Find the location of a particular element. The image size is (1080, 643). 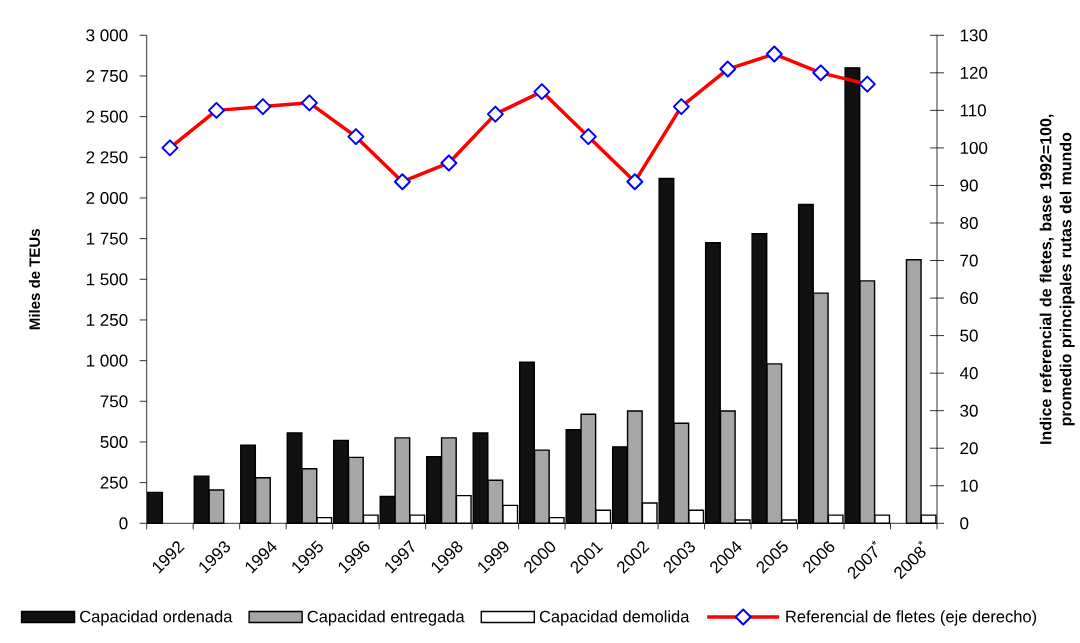

y-tick-label: 1 750 is located at coordinates (107, 238).